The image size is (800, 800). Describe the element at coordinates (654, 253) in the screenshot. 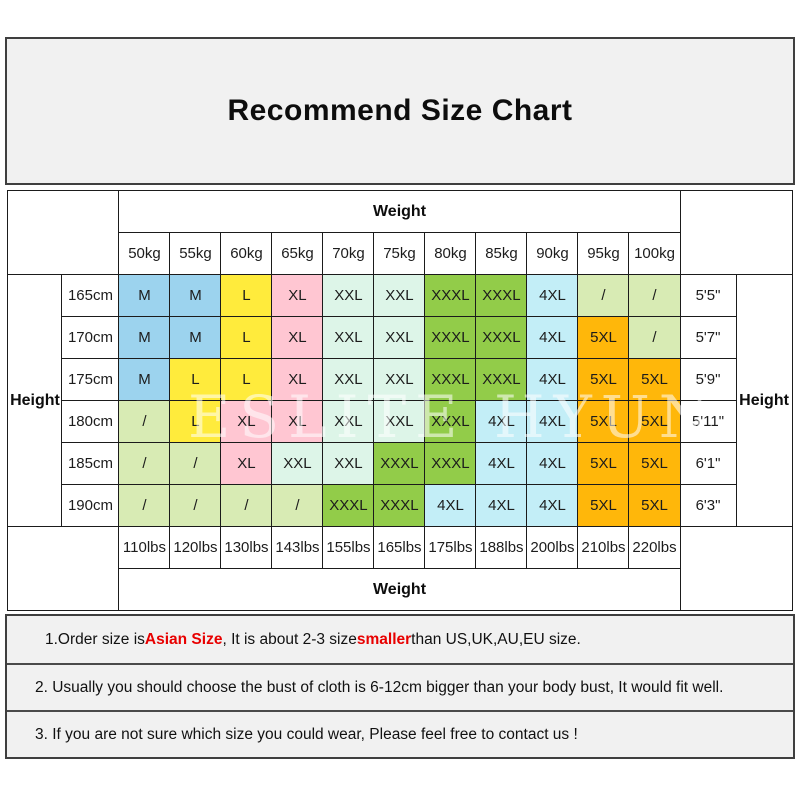

I see `kg-header-cell: 100kg` at that location.